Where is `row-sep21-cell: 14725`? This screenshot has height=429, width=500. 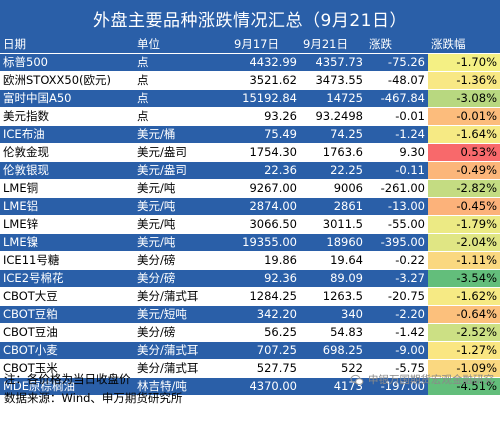
row-sep21-cell: 14725 is located at coordinates (333, 98).